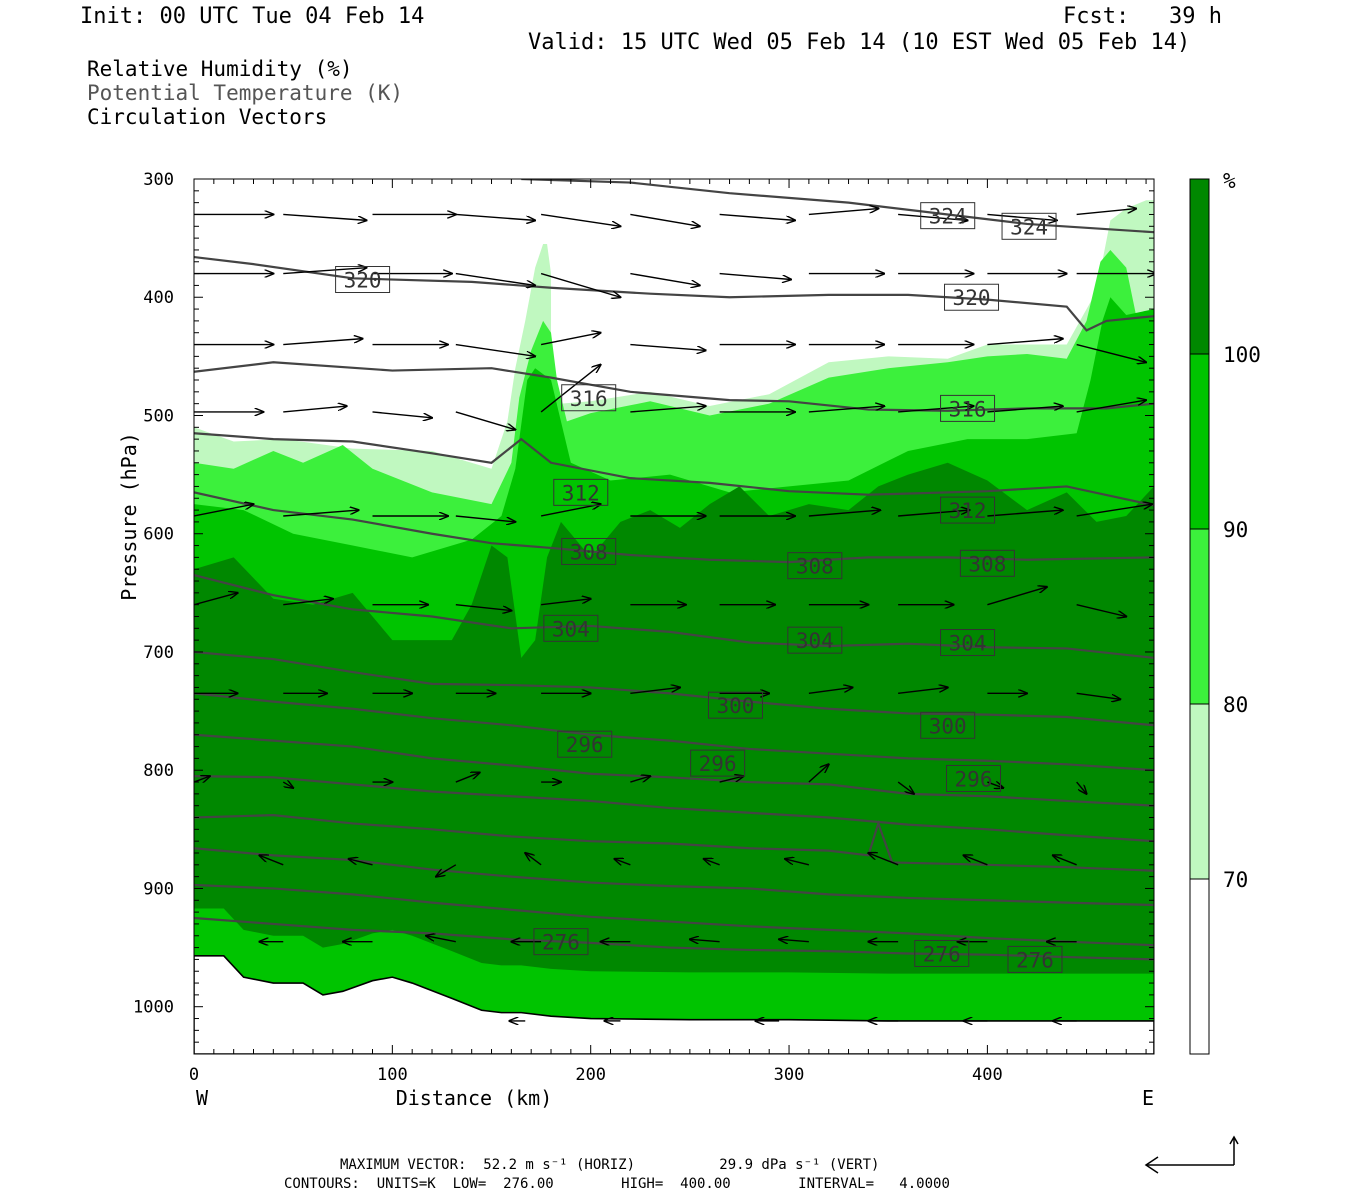  What do you see at coordinates (252, 16) in the screenshot?
I see `init-time: Init: 00 UTC Tue 04 Feb 14` at bounding box center [252, 16].